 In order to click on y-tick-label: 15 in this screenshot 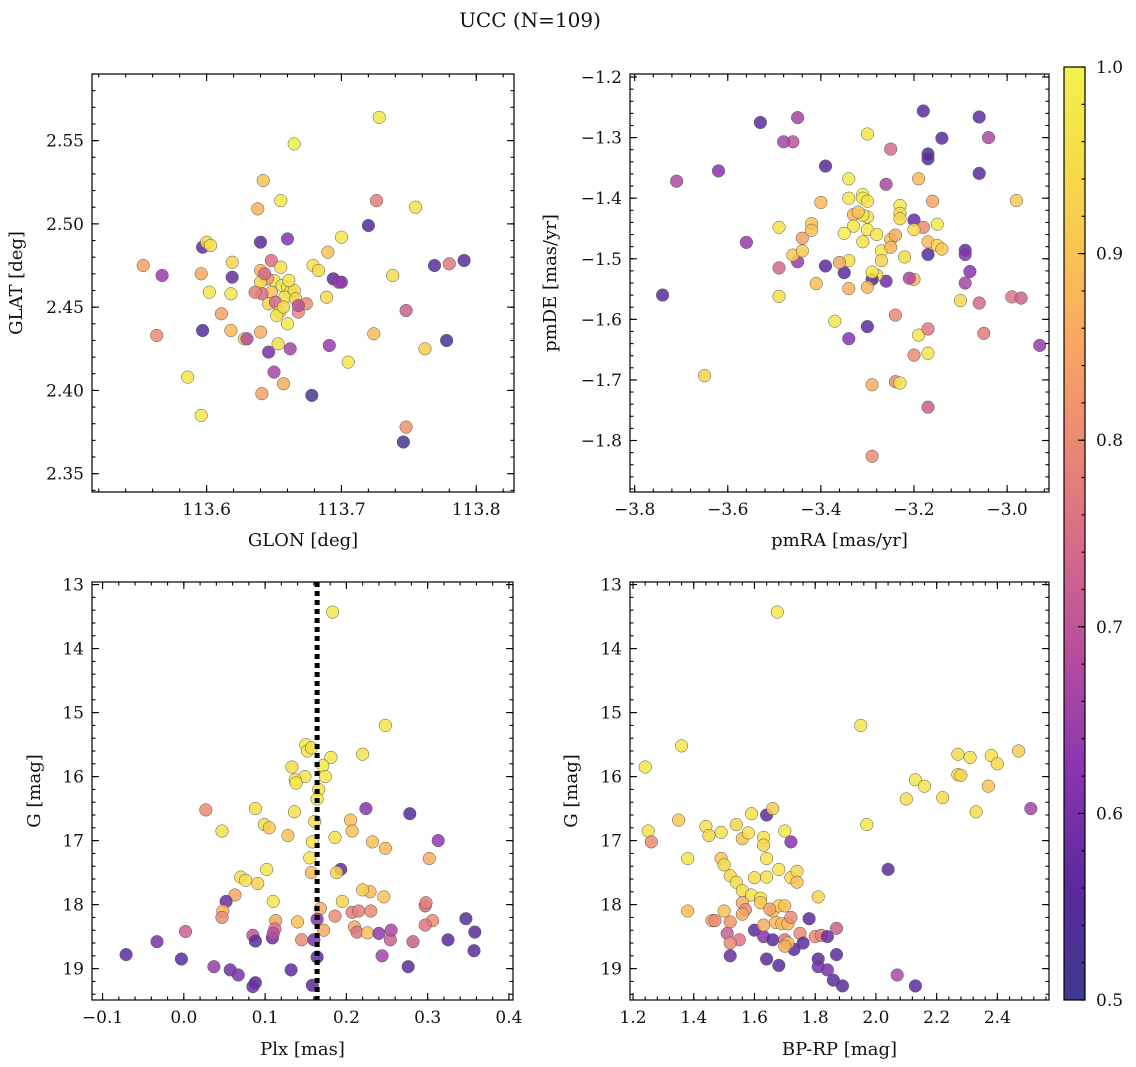, I will do `click(73, 714)`.